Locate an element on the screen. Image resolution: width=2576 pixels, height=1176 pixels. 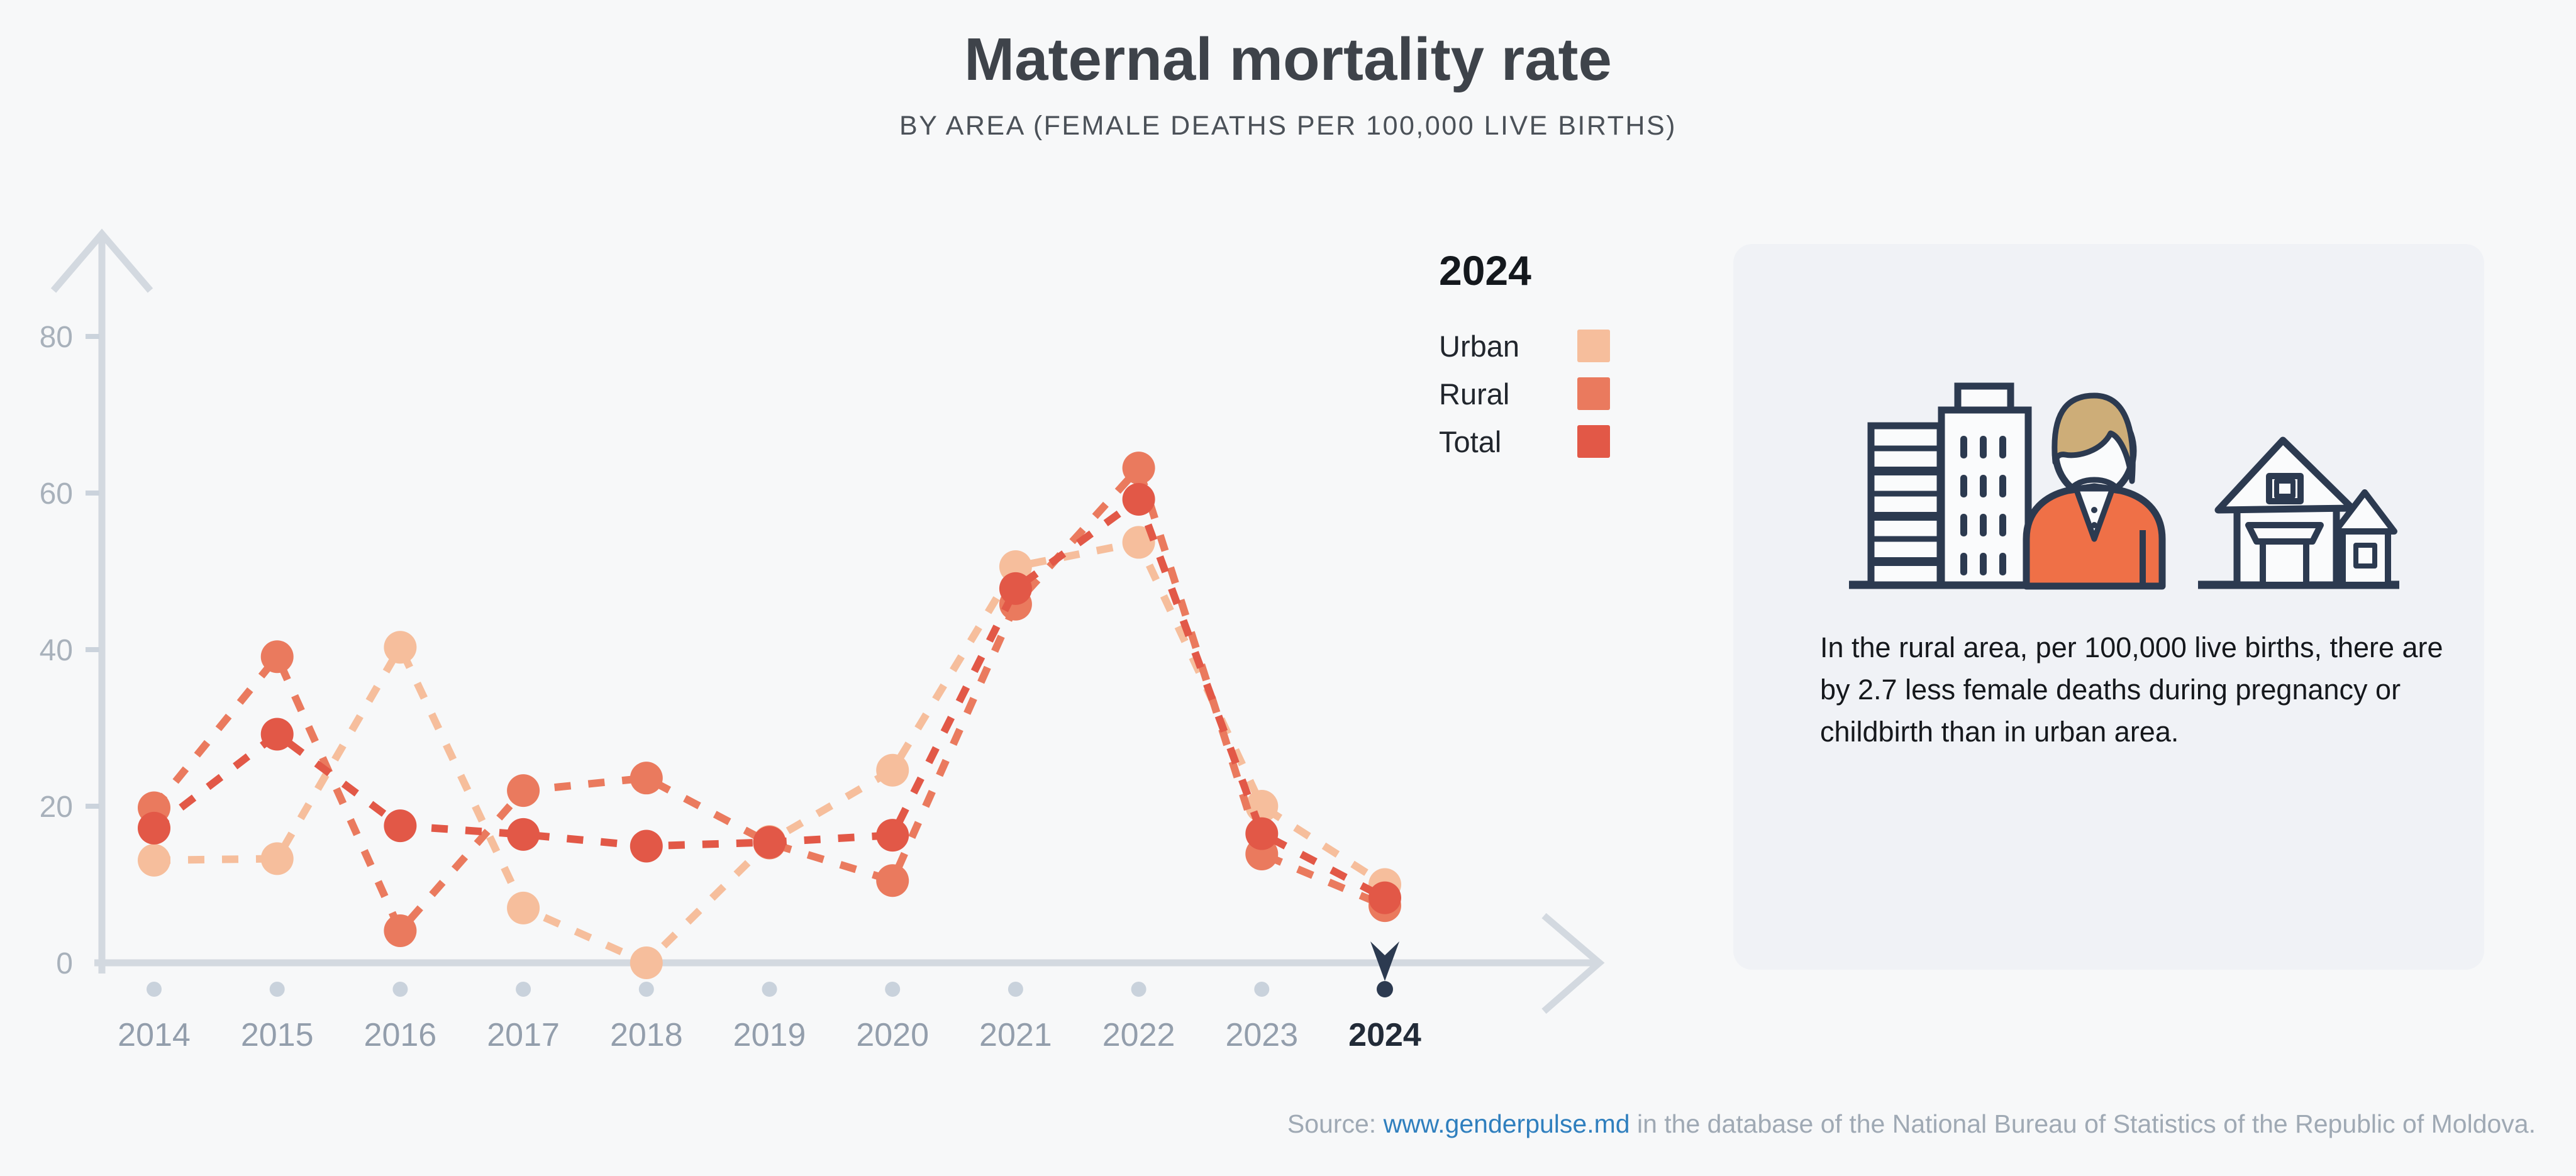
urban-point-2017 is located at coordinates (523, 907).